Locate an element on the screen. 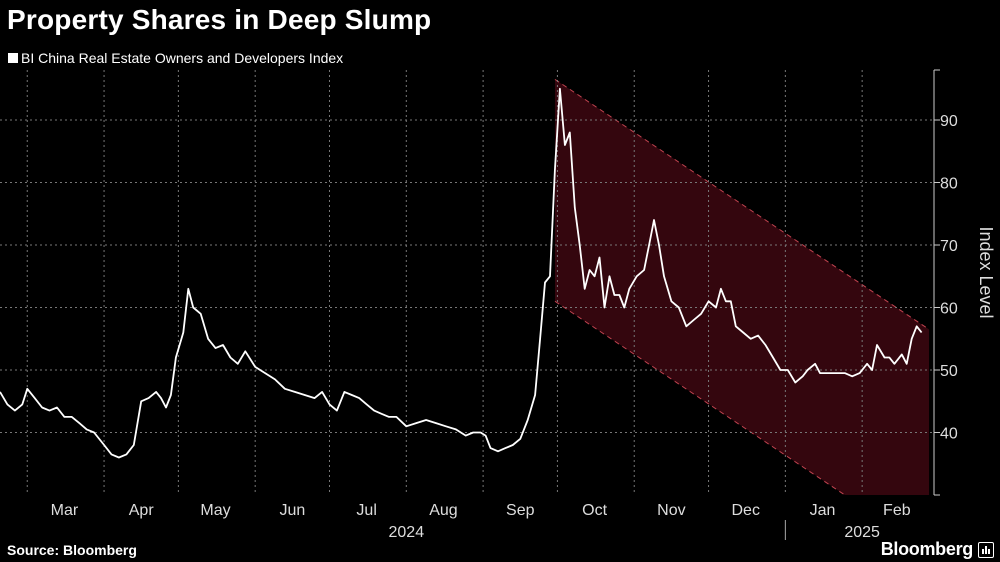 Image resolution: width=1000 pixels, height=562 pixels. x-tick-label: Nov is located at coordinates (671, 510).